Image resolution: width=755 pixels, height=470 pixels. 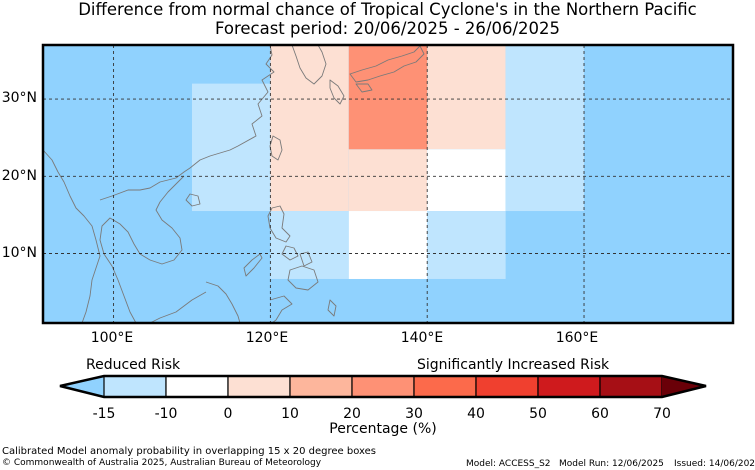 What do you see at coordinates (684, 386) in the screenshot?
I see `colorbar-over-arrow` at bounding box center [684, 386].